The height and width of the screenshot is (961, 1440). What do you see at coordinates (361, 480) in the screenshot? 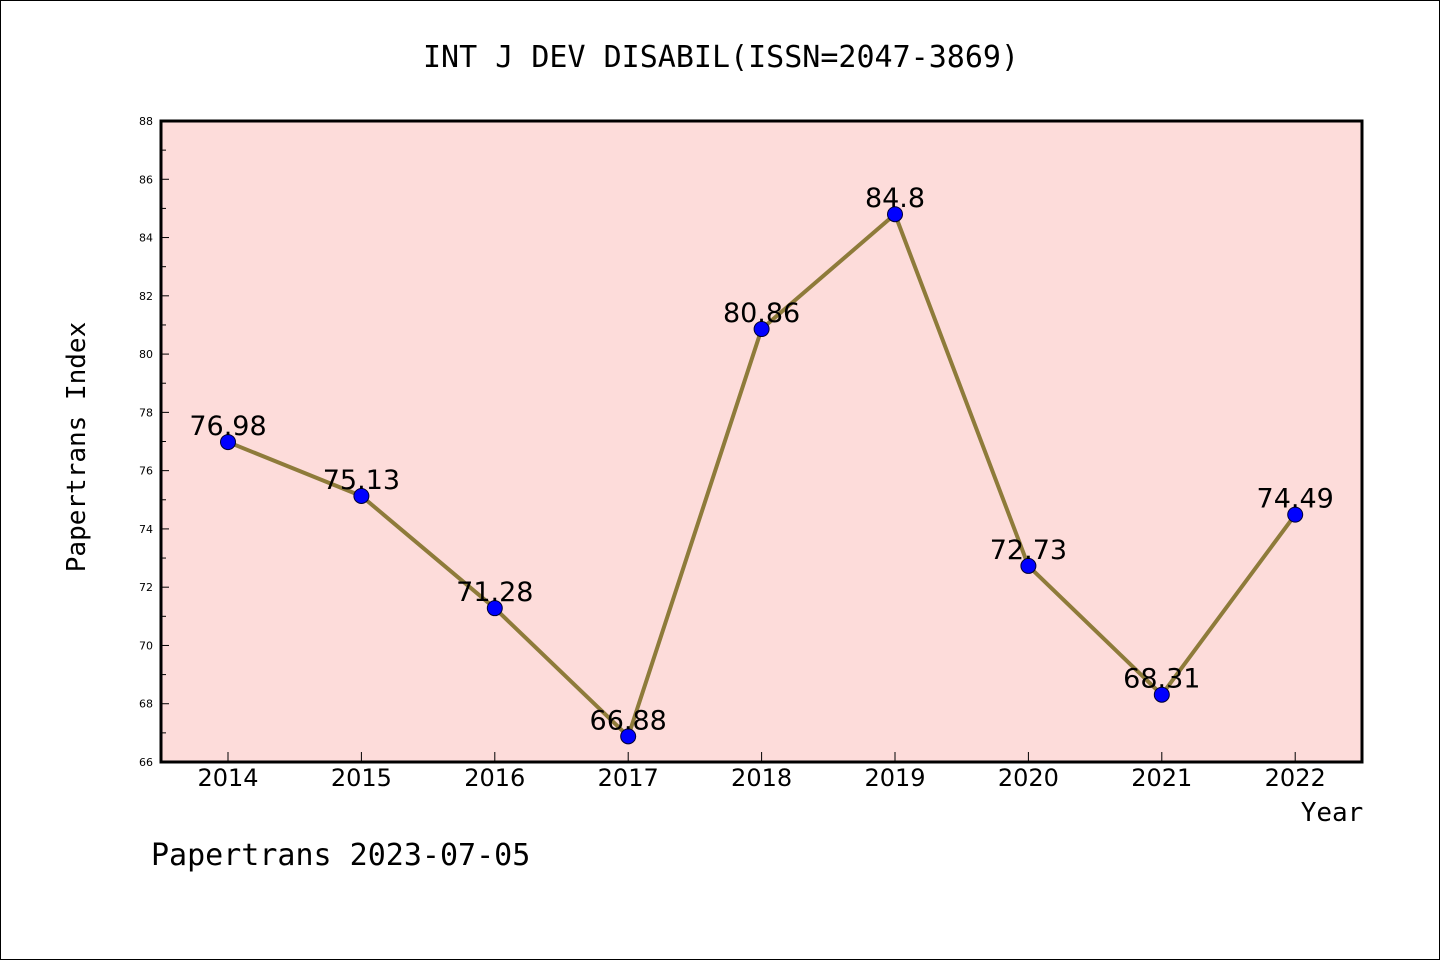
I see `data-label: 75.13` at bounding box center [361, 480].